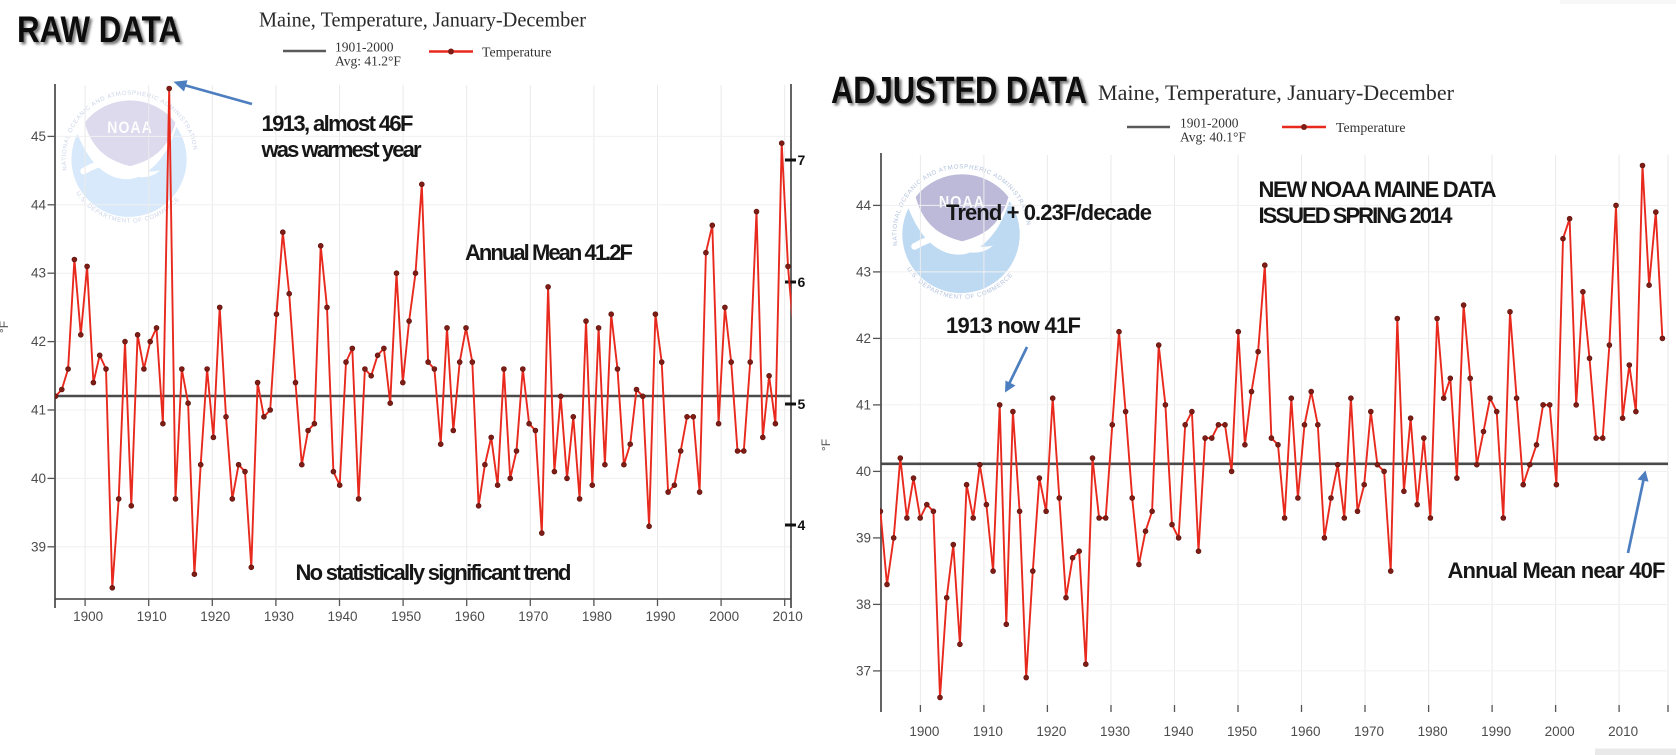 The image size is (1676, 755). What do you see at coordinates (802, 525) in the screenshot?
I see `svg-text: 4` at bounding box center [802, 525].